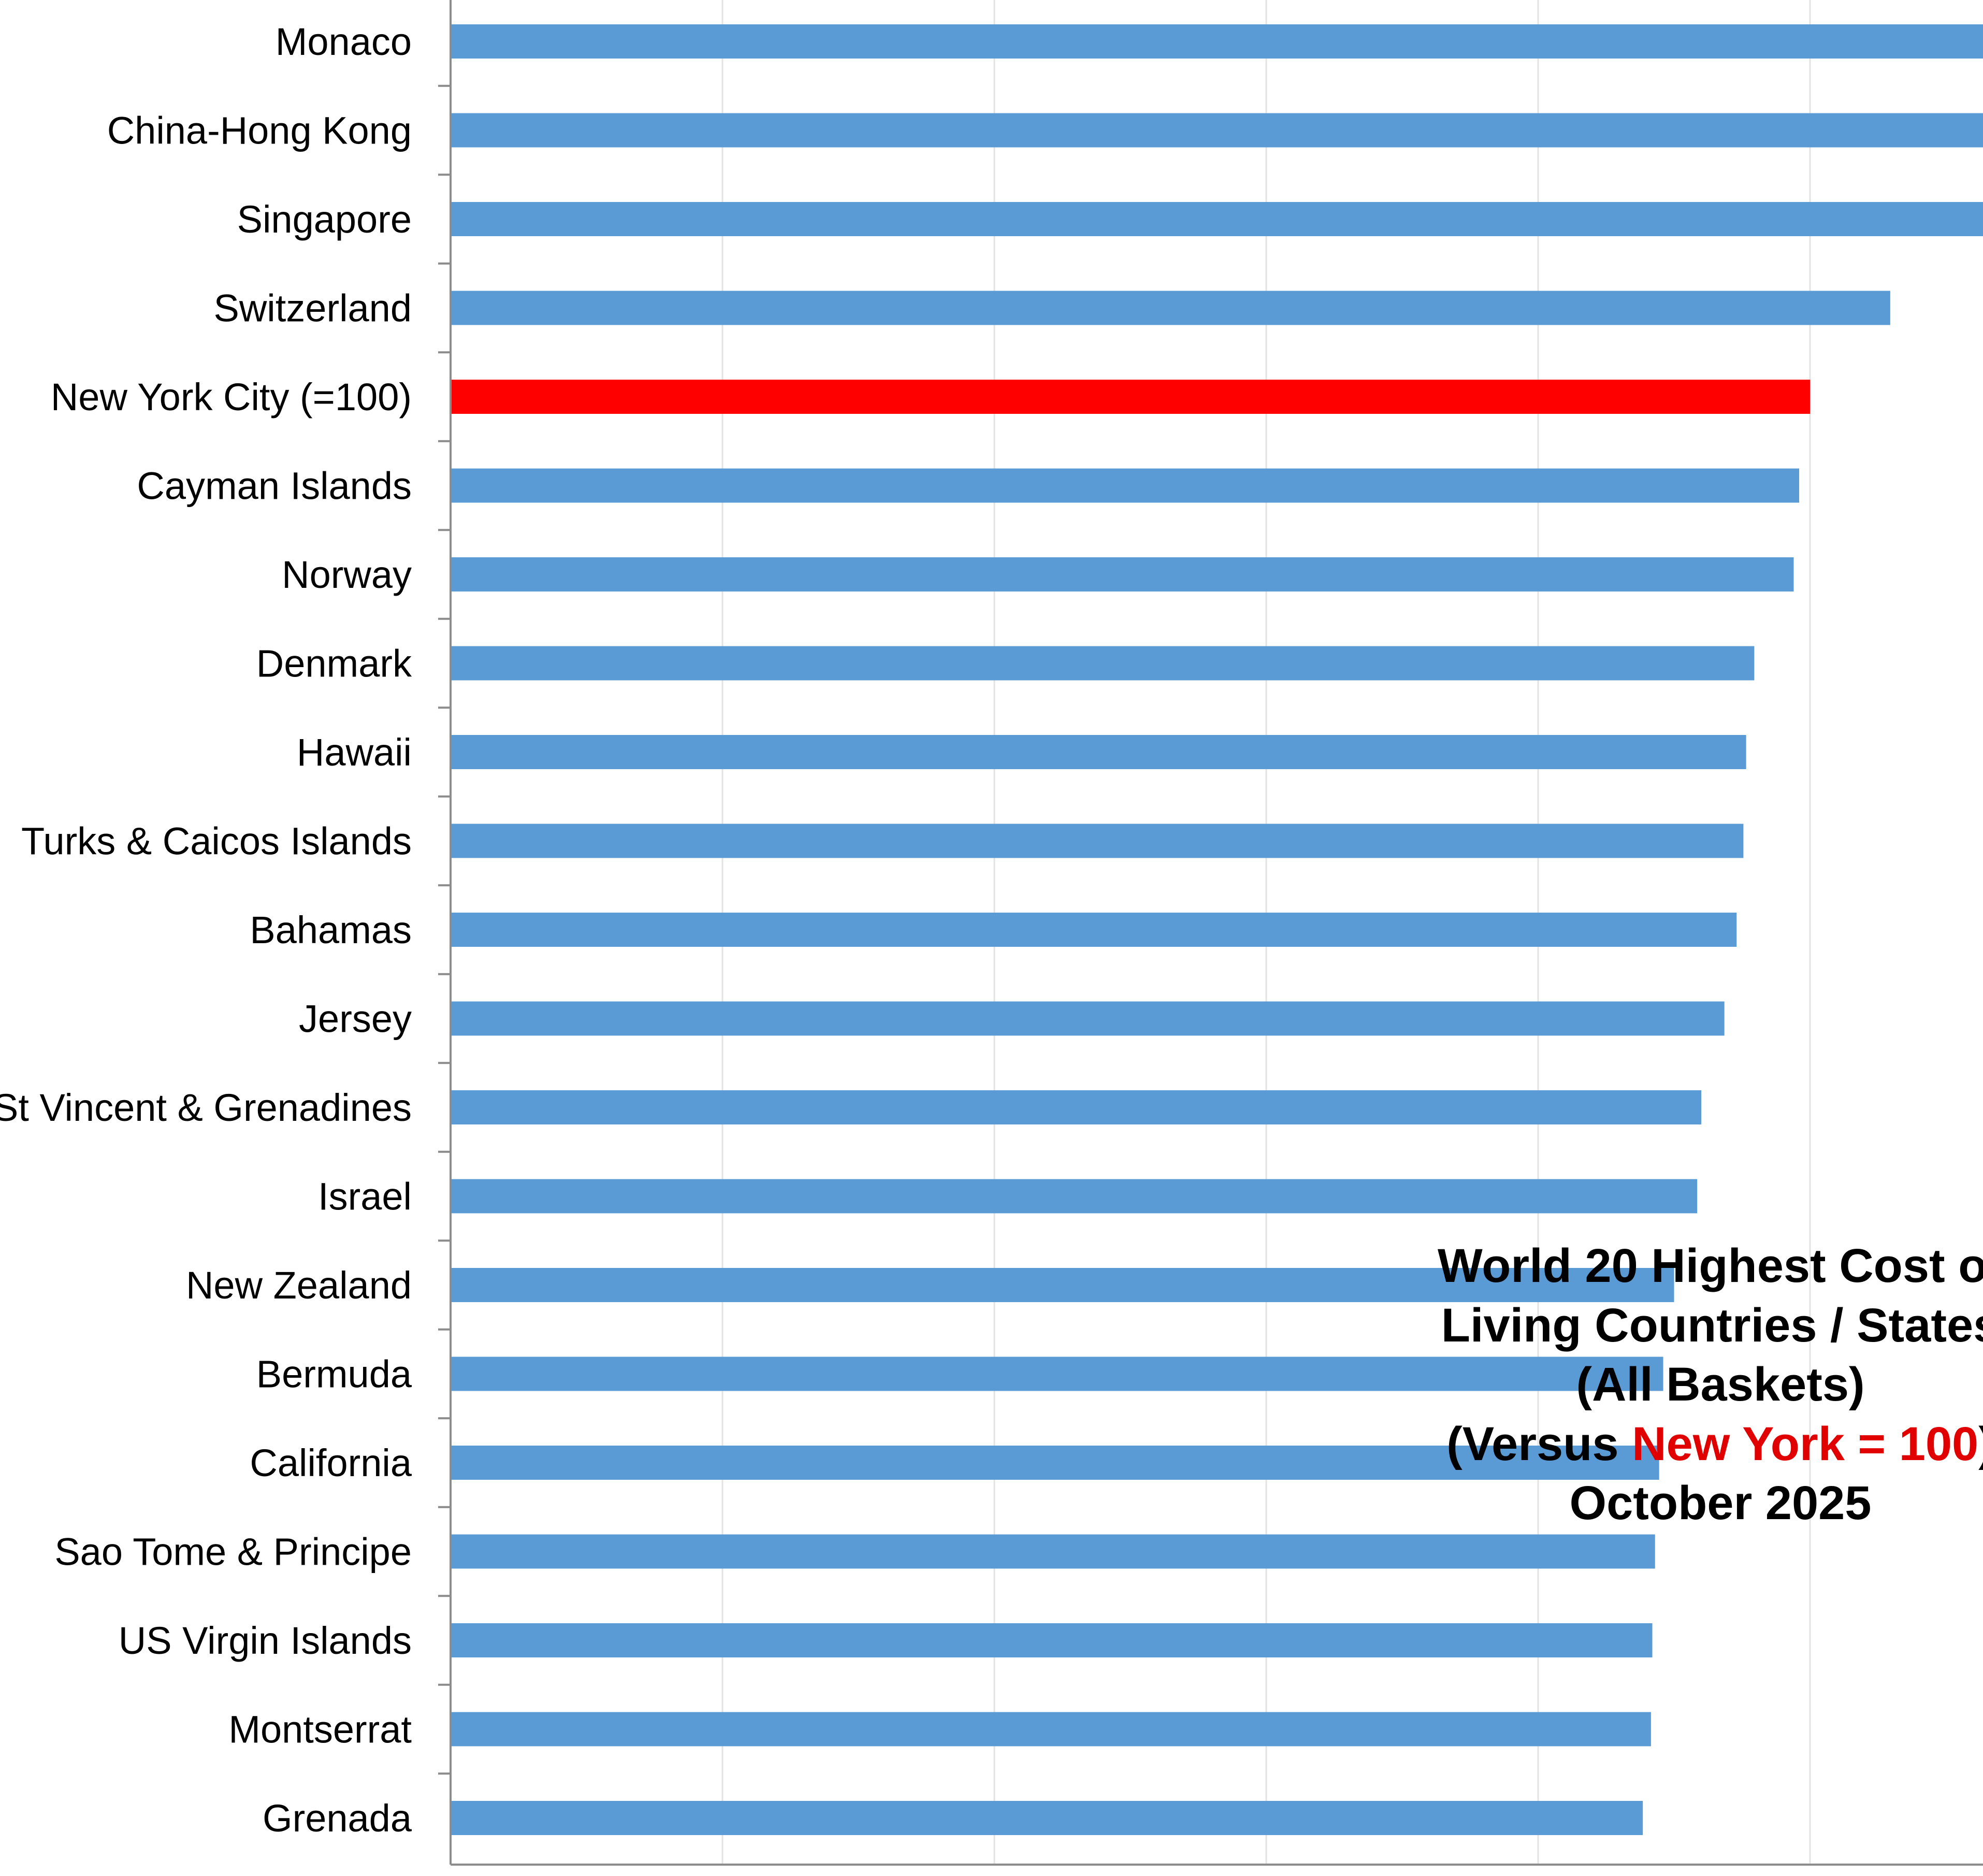  What do you see at coordinates (334, 1375) in the screenshot?
I see `category-label-15: Bermuda` at bounding box center [334, 1375].